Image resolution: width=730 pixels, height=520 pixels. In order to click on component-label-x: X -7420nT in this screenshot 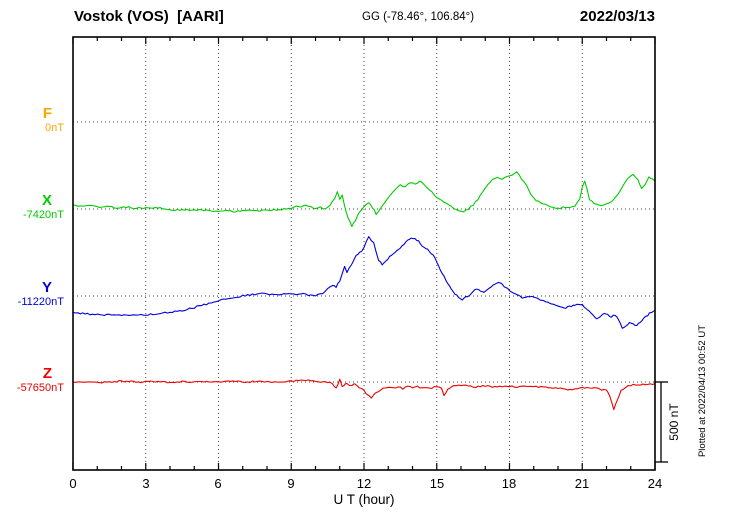, I will do `click(32, 206)`.